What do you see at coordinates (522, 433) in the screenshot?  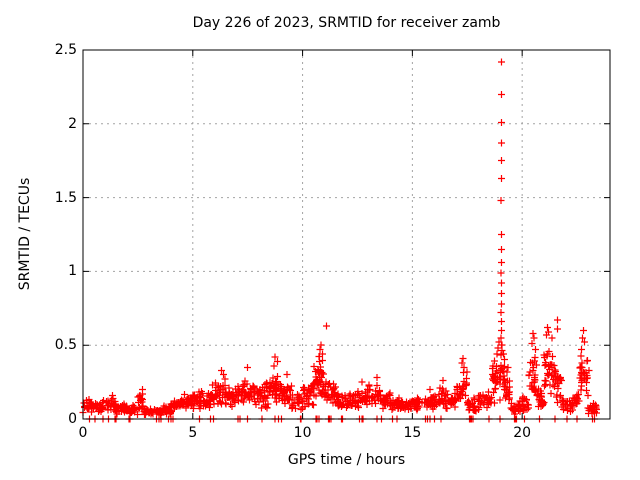 I see `x-tick-label: 20` at bounding box center [522, 433].